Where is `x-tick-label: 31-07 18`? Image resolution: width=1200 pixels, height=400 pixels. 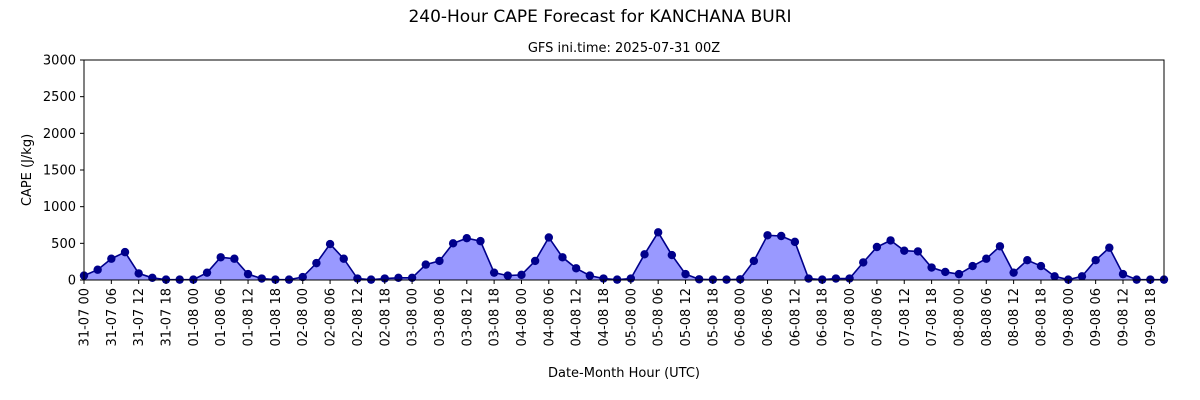
x-tick-label: 31-07 18 is located at coordinates (167, 317).